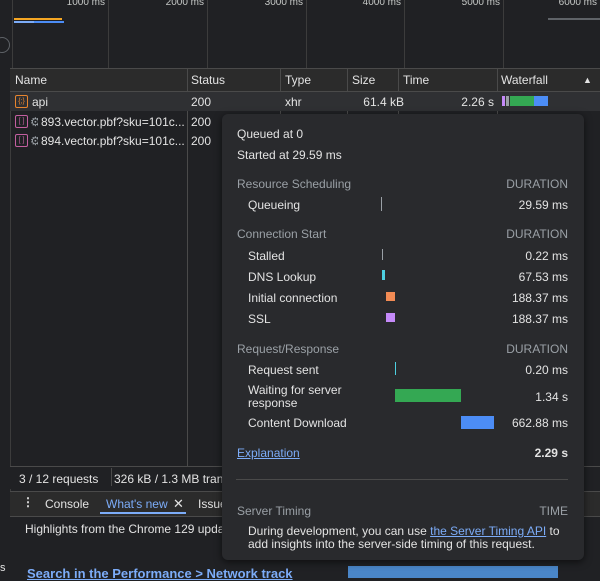 Image resolution: width=600 pixels, height=581 pixels. Describe the element at coordinates (364, 80) in the screenshot. I see `column-header-size: Size` at that location.